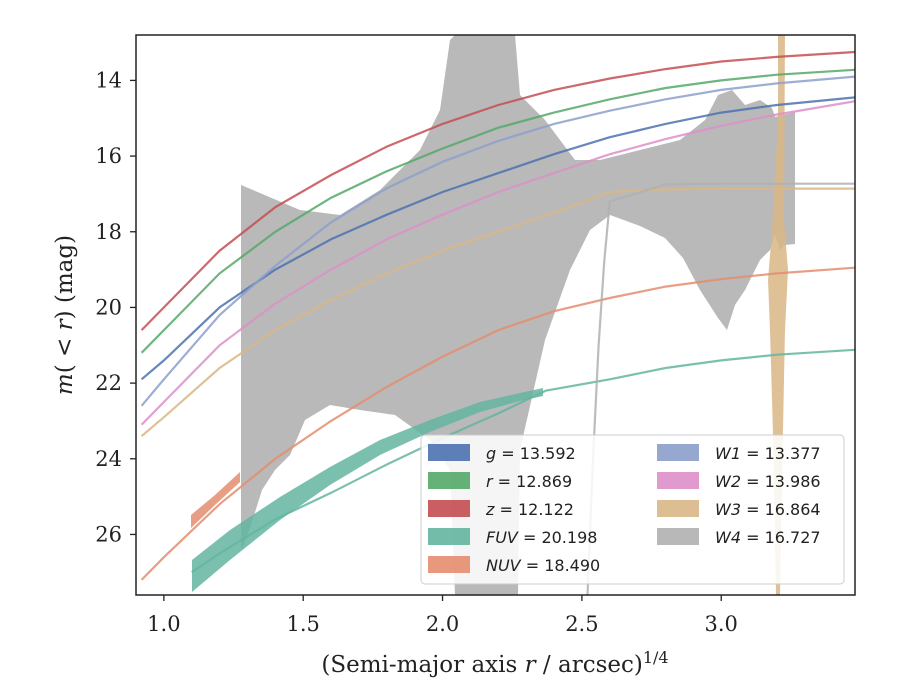 The width and height of the screenshot is (900, 700). What do you see at coordinates (721, 624) in the screenshot?
I see `x-tick-label: 3.0` at bounding box center [721, 624].